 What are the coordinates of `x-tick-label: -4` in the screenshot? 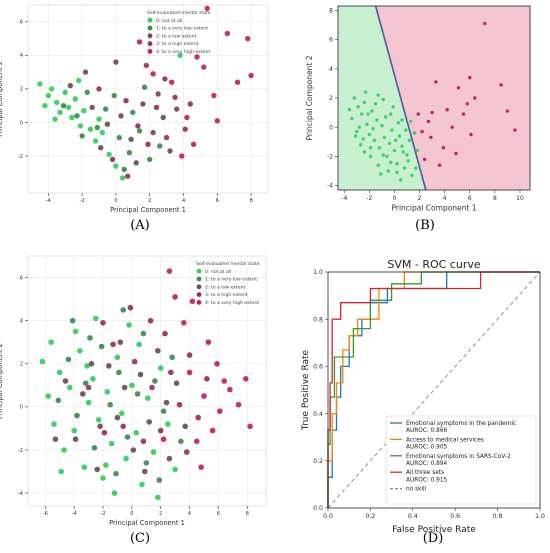 It's located at (344, 198).